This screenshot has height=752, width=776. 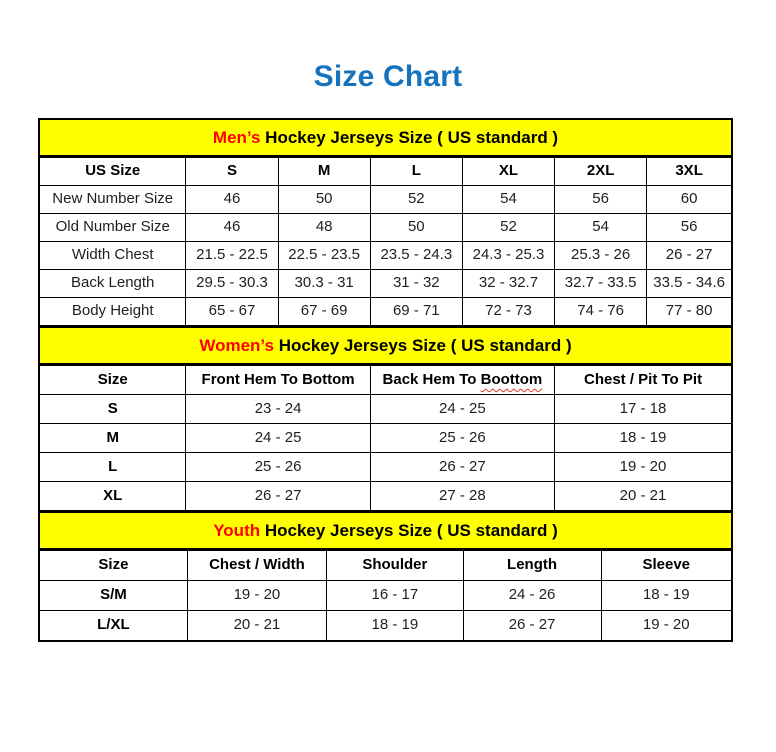 I want to click on header-row: US Size S M L XL 2XL 3XL, so click(x=385, y=171).